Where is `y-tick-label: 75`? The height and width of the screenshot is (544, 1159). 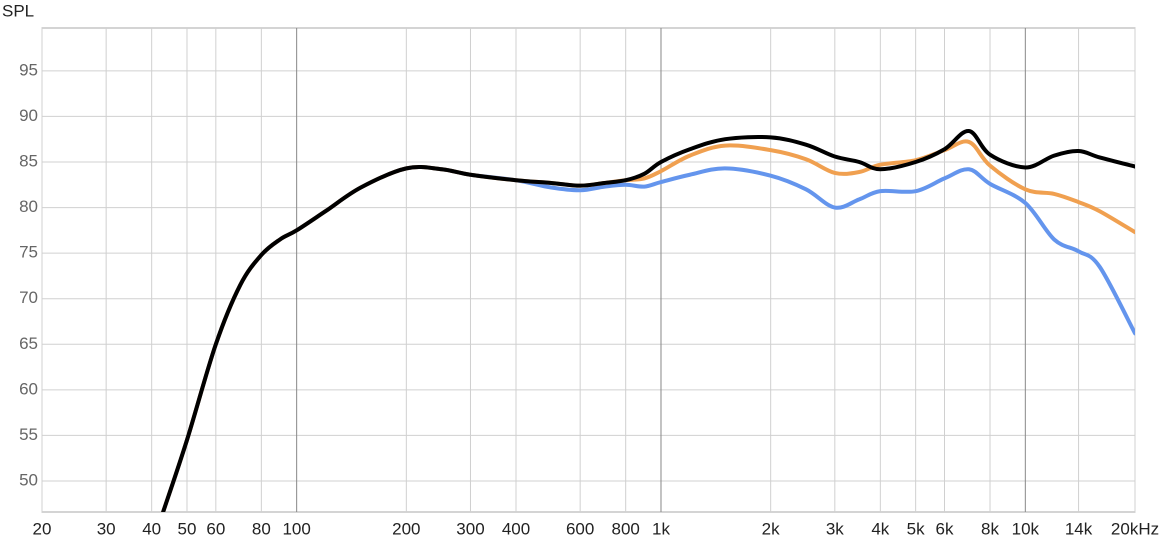
y-tick-label: 75 is located at coordinates (28, 252).